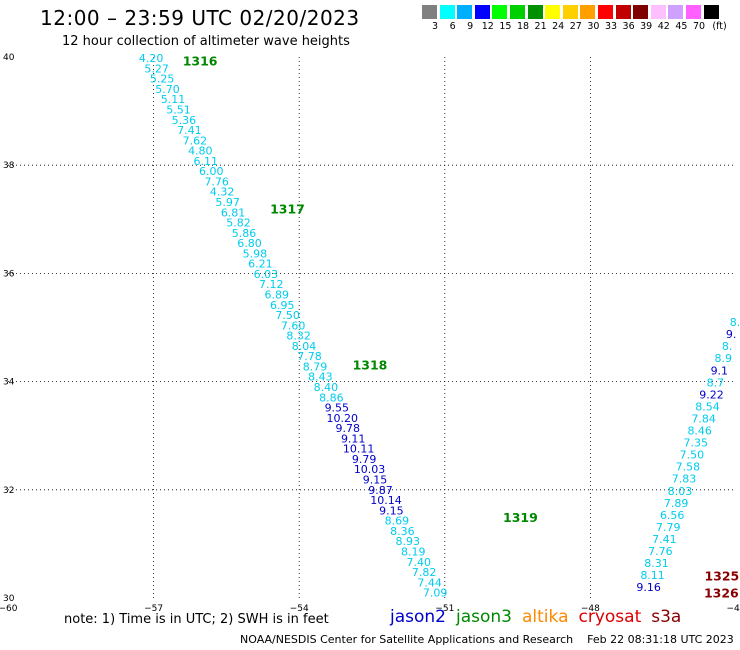 This screenshot has width=740, height=650. I want to click on wave-height-value: 10.03, so click(370, 469).